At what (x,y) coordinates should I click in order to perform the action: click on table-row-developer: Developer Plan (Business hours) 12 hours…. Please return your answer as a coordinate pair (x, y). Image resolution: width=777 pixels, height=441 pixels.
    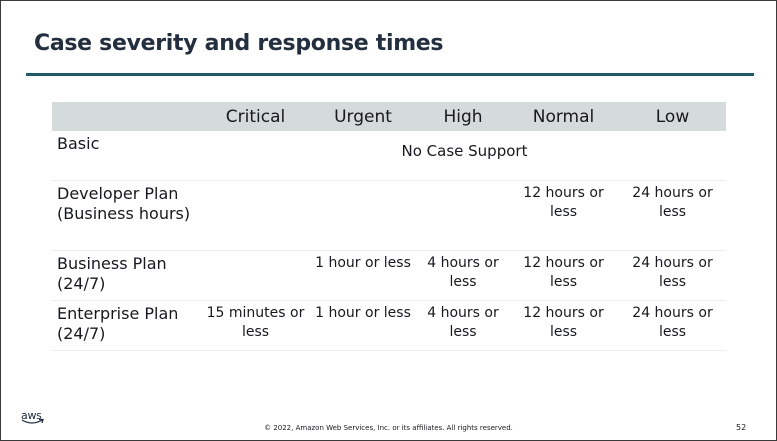
    Looking at the image, I should click on (389, 215).